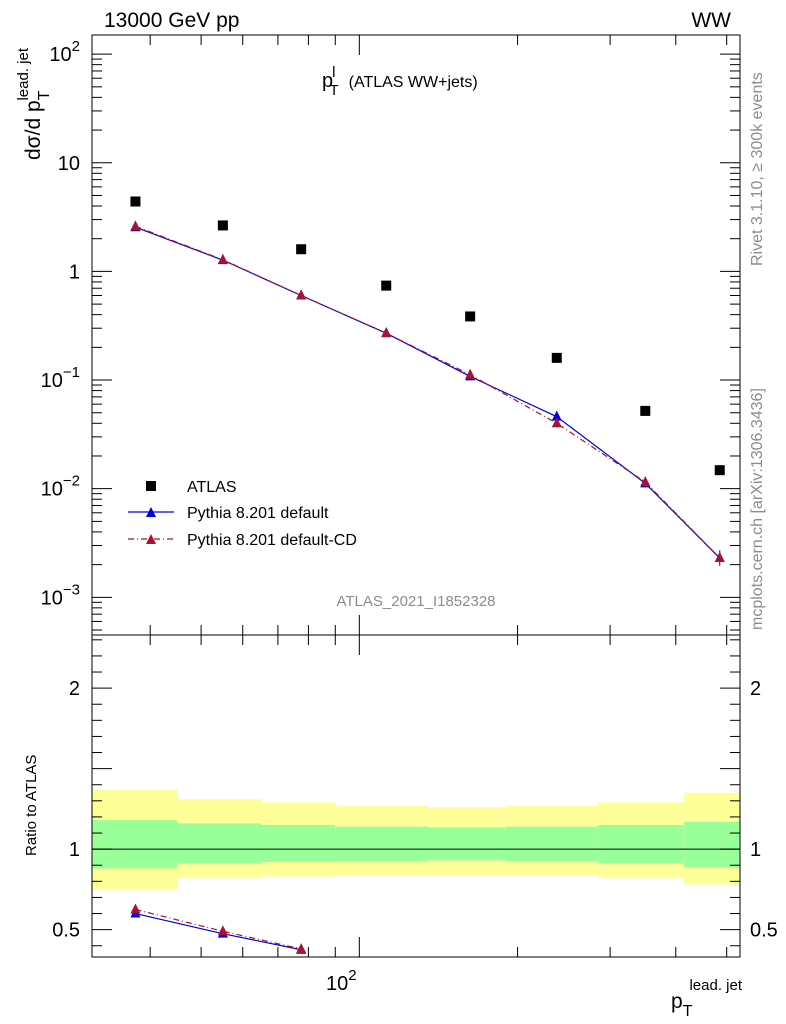 The image size is (786, 1024). I want to click on plot-title: pl T (ATLAS WW+jets), so click(400, 81).